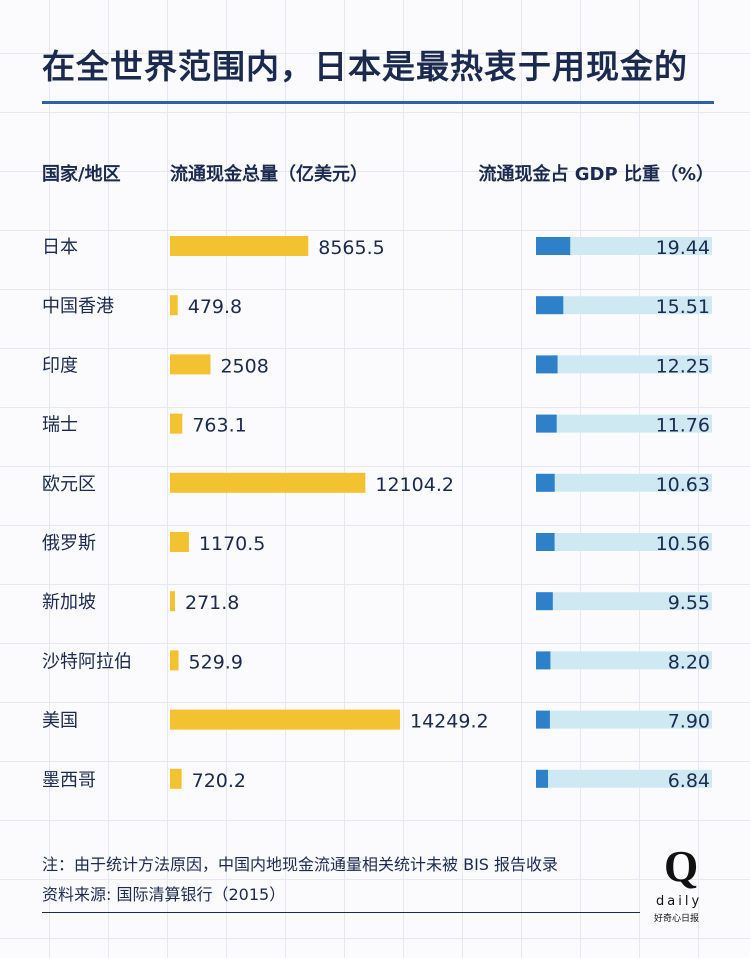  Describe the element at coordinates (689, 603) in the screenshot. I see `gdp-value-label: 9.55` at that location.